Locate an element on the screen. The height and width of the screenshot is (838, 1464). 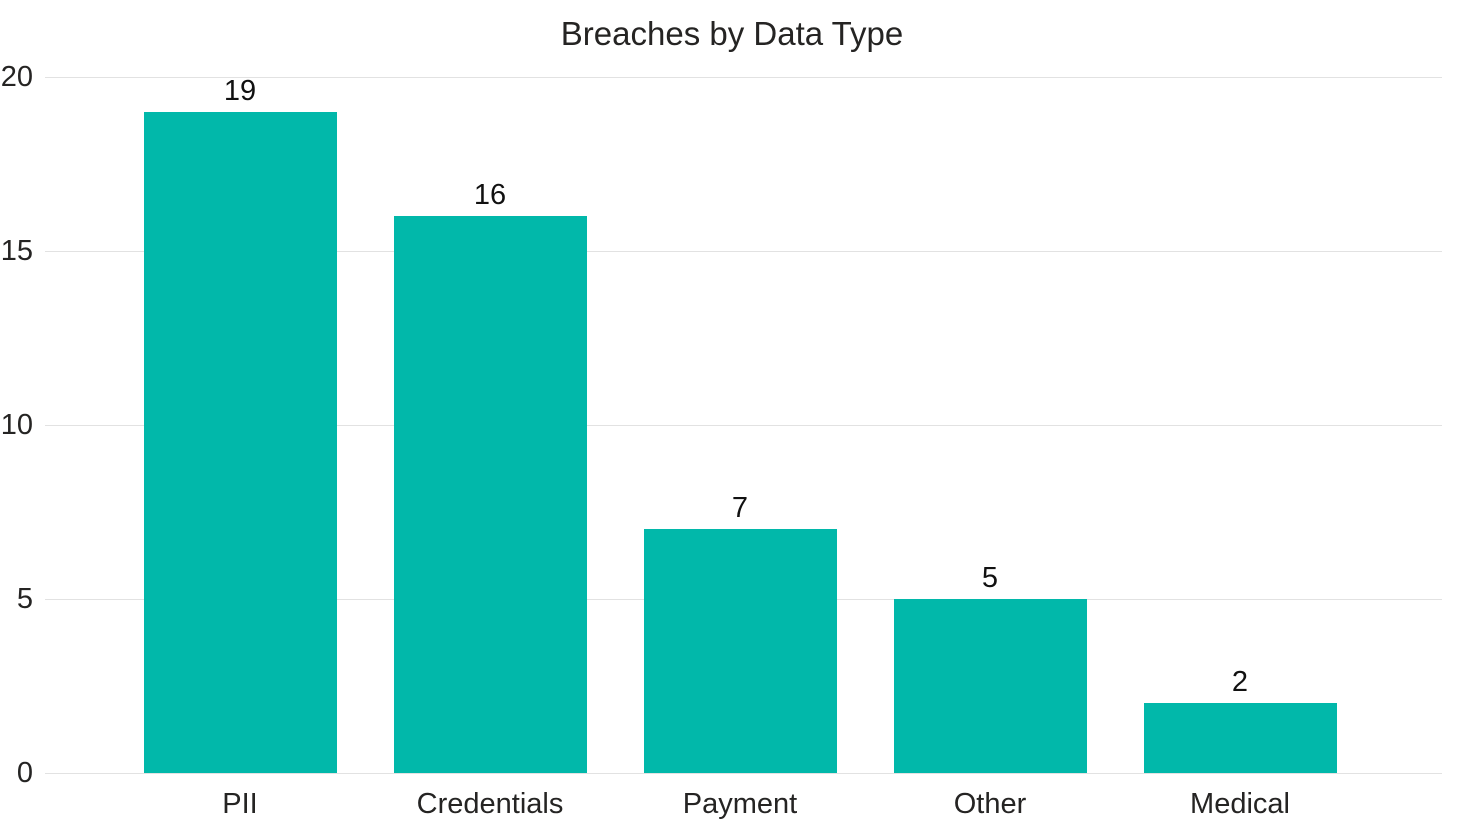
y-tick-label-15: 15 is located at coordinates (16, 251).